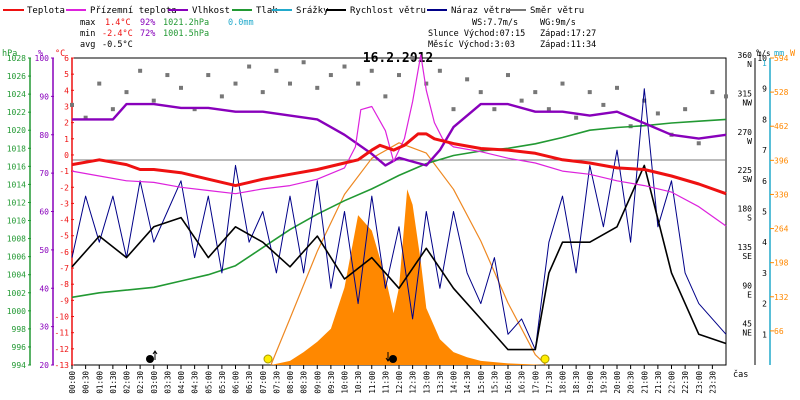  Describe the element at coordinates (16, 184) in the screenshot. I see `hpa-tick-label: 1014` at that location.